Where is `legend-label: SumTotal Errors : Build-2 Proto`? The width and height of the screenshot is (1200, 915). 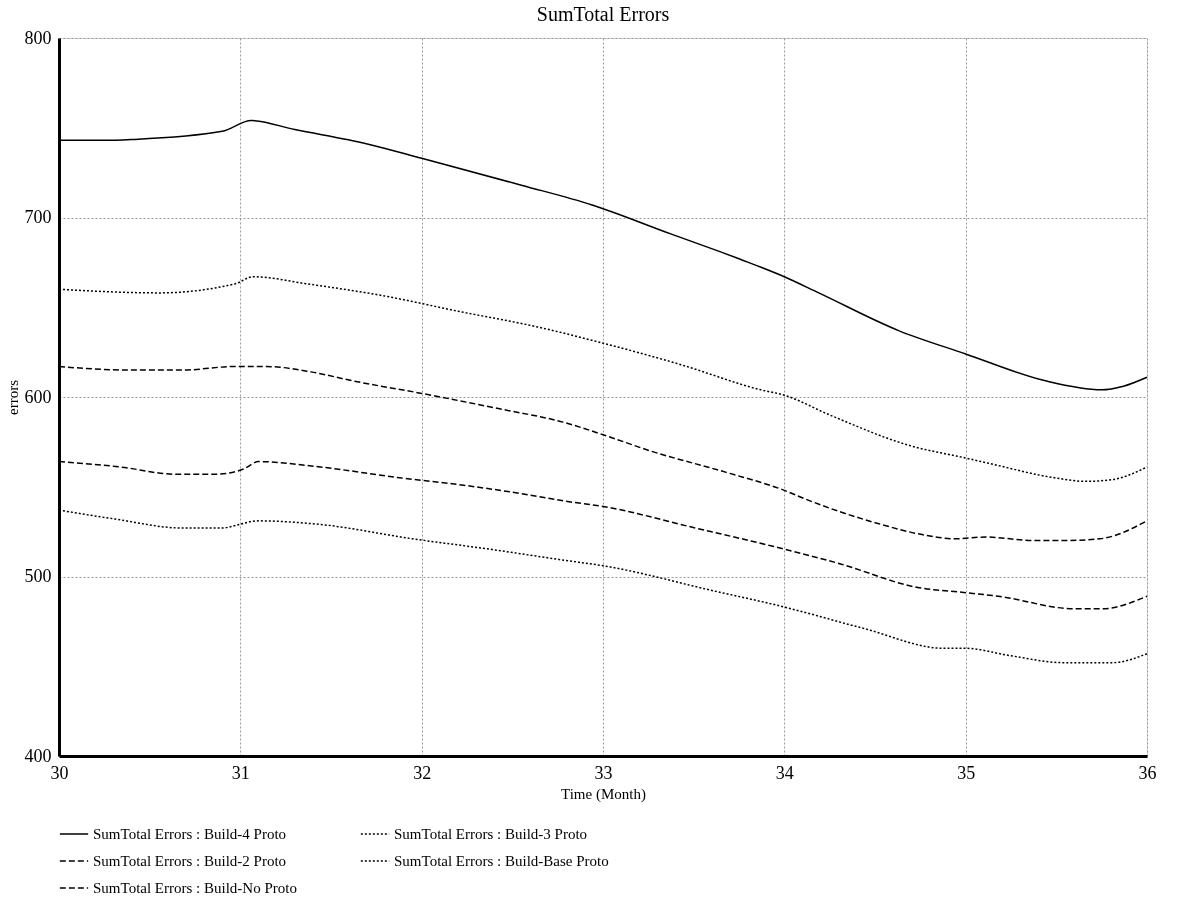 legend-label: SumTotal Errors : Build-2 Proto is located at coordinates (190, 861).